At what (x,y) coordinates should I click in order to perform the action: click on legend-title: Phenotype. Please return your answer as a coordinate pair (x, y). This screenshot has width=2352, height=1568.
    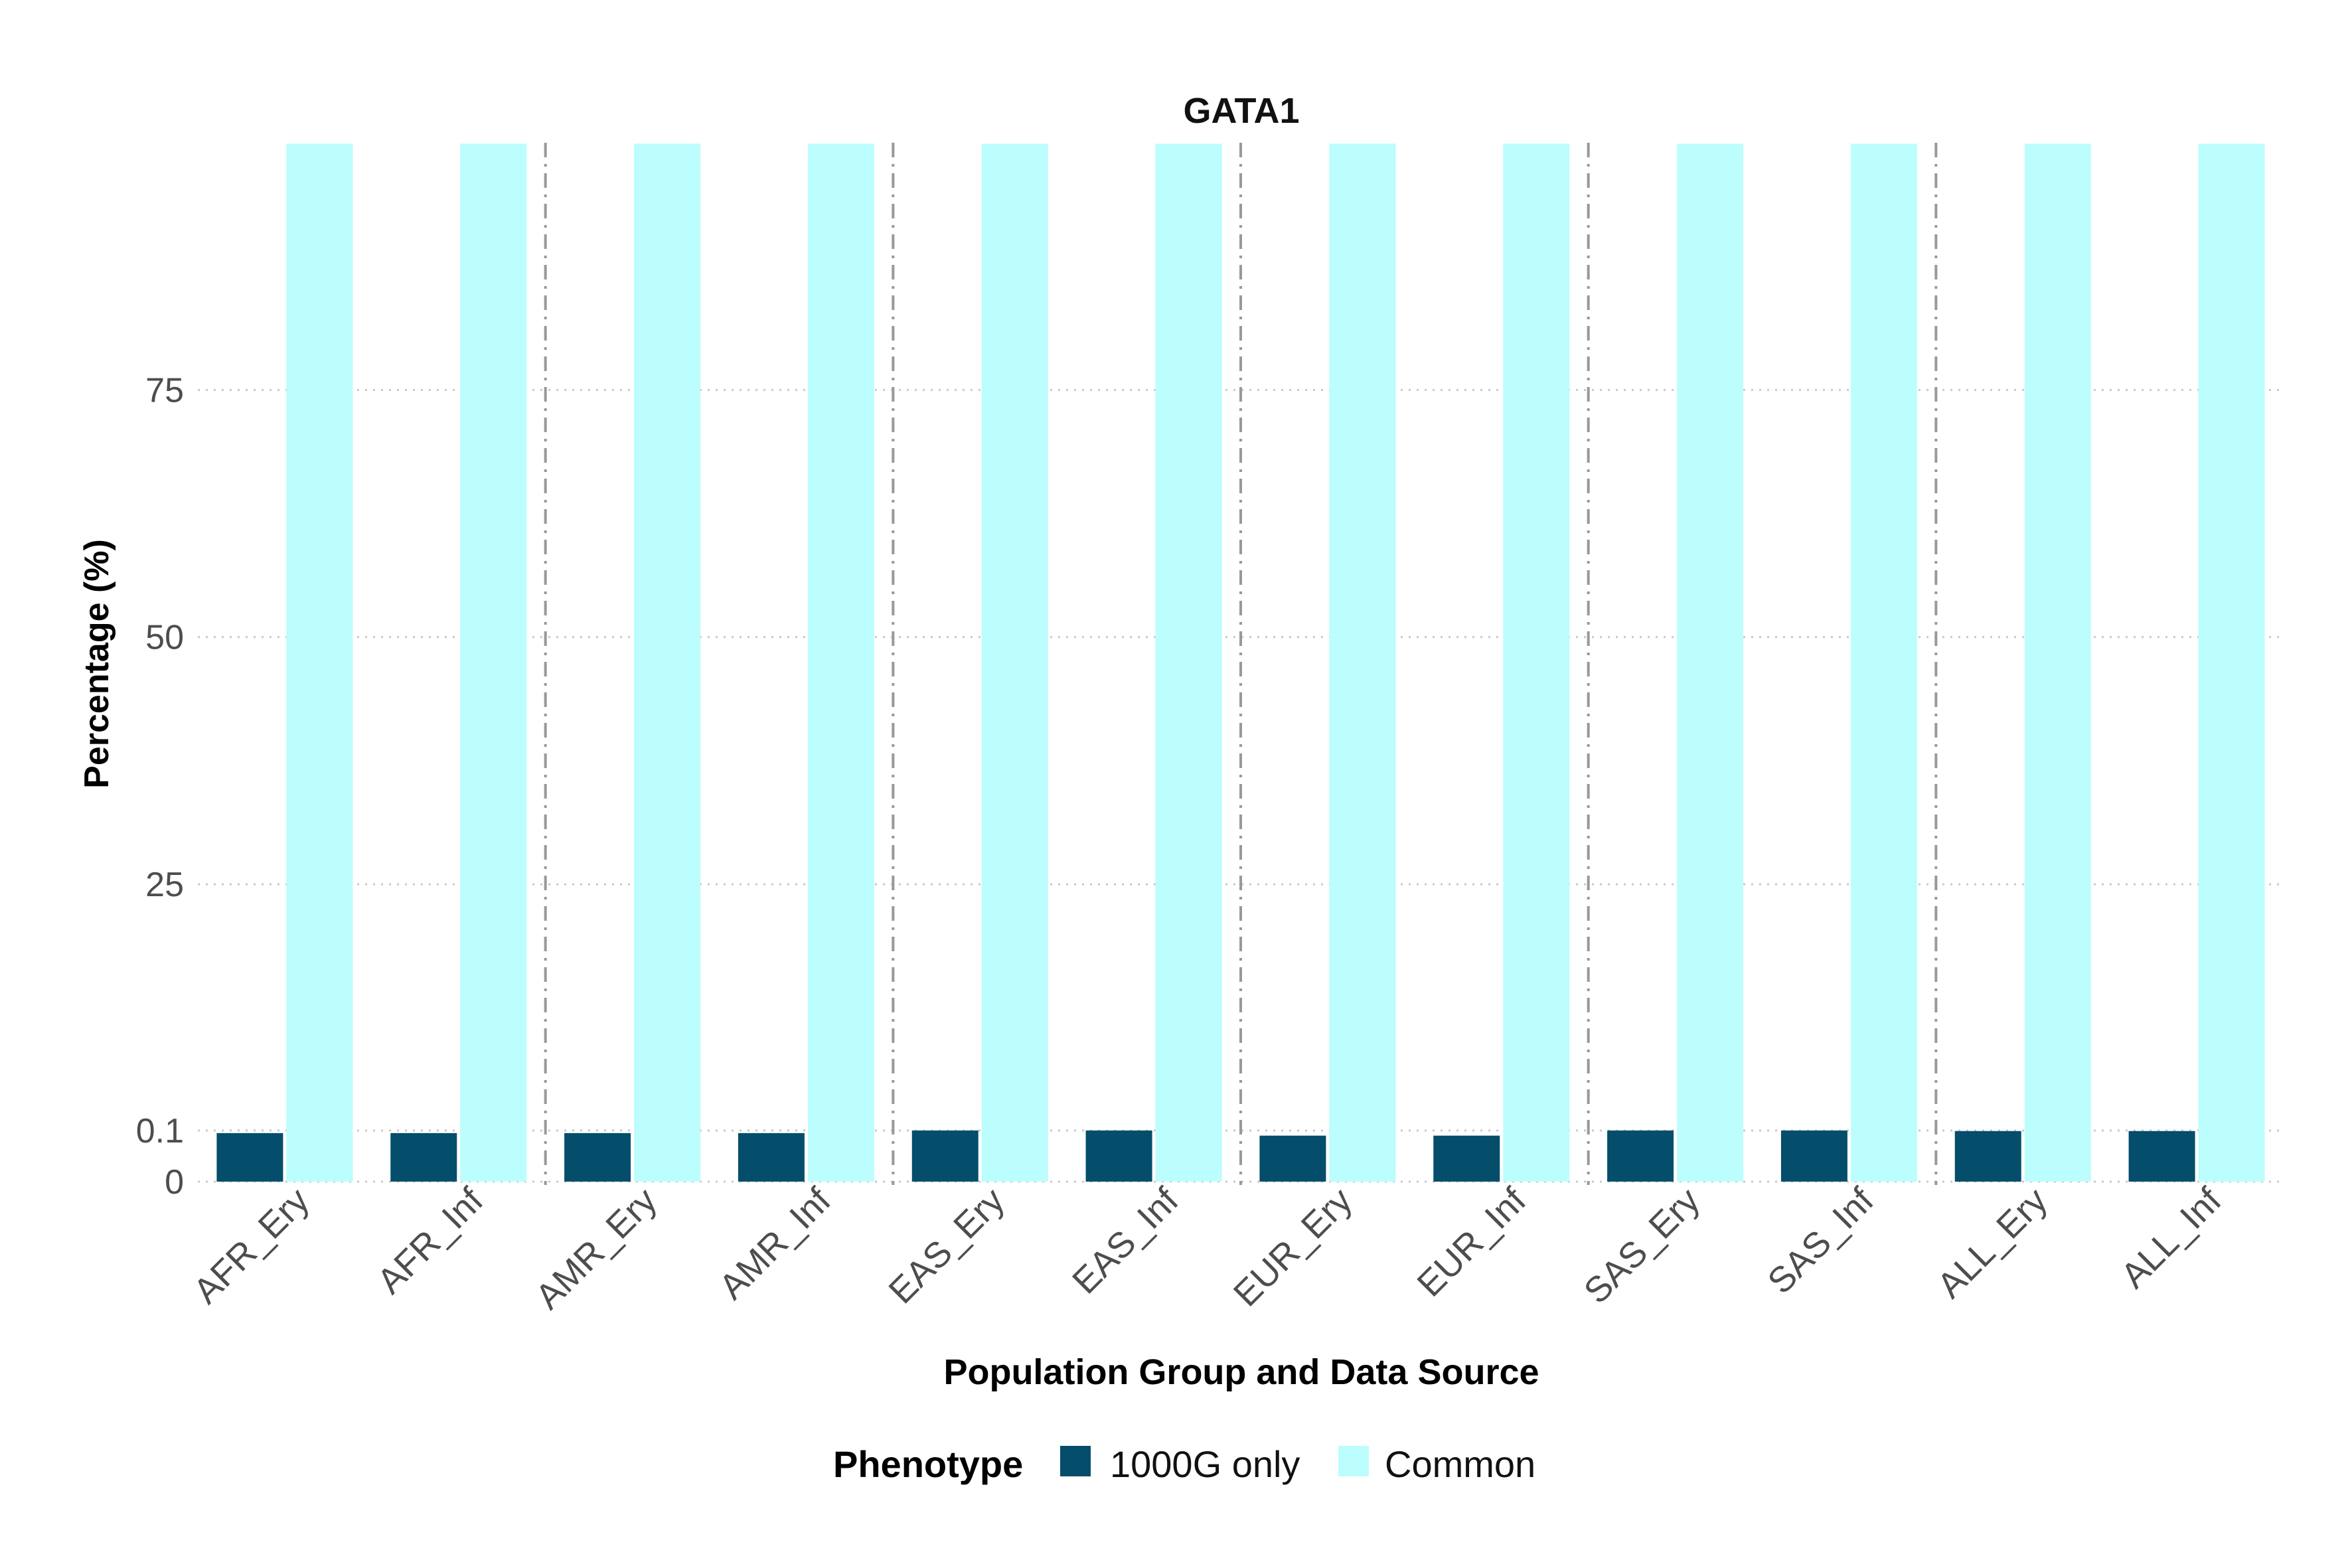
    Looking at the image, I should click on (928, 1464).